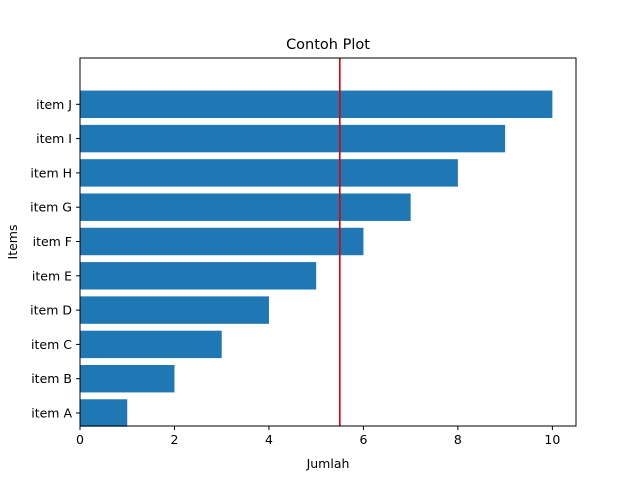  I want to click on x-tick-label: 8, so click(458, 439).